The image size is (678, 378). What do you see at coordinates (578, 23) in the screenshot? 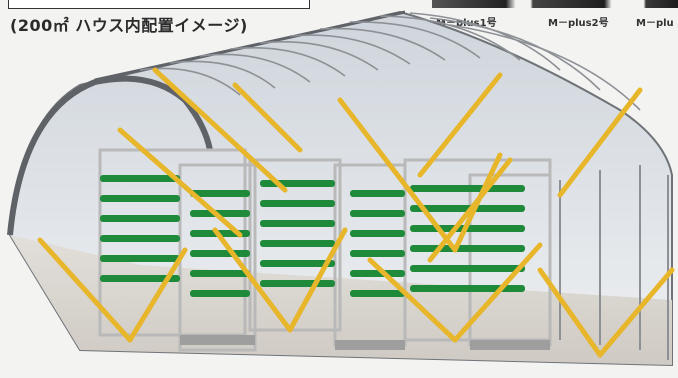
I see `model-label-plus2: M－plus2号` at bounding box center [578, 23].